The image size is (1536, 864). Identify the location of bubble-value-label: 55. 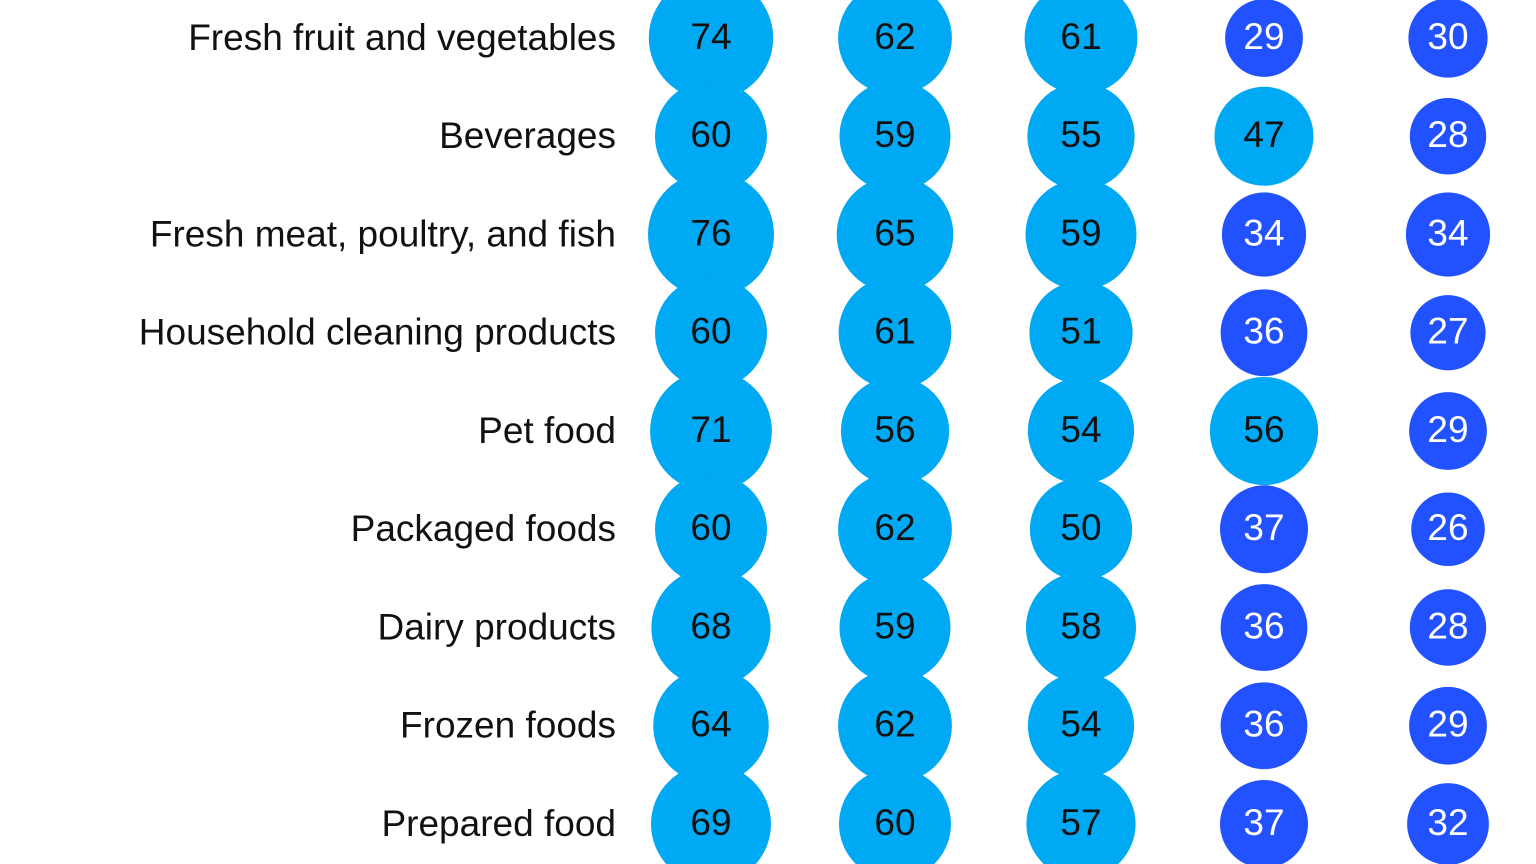
(1080, 134).